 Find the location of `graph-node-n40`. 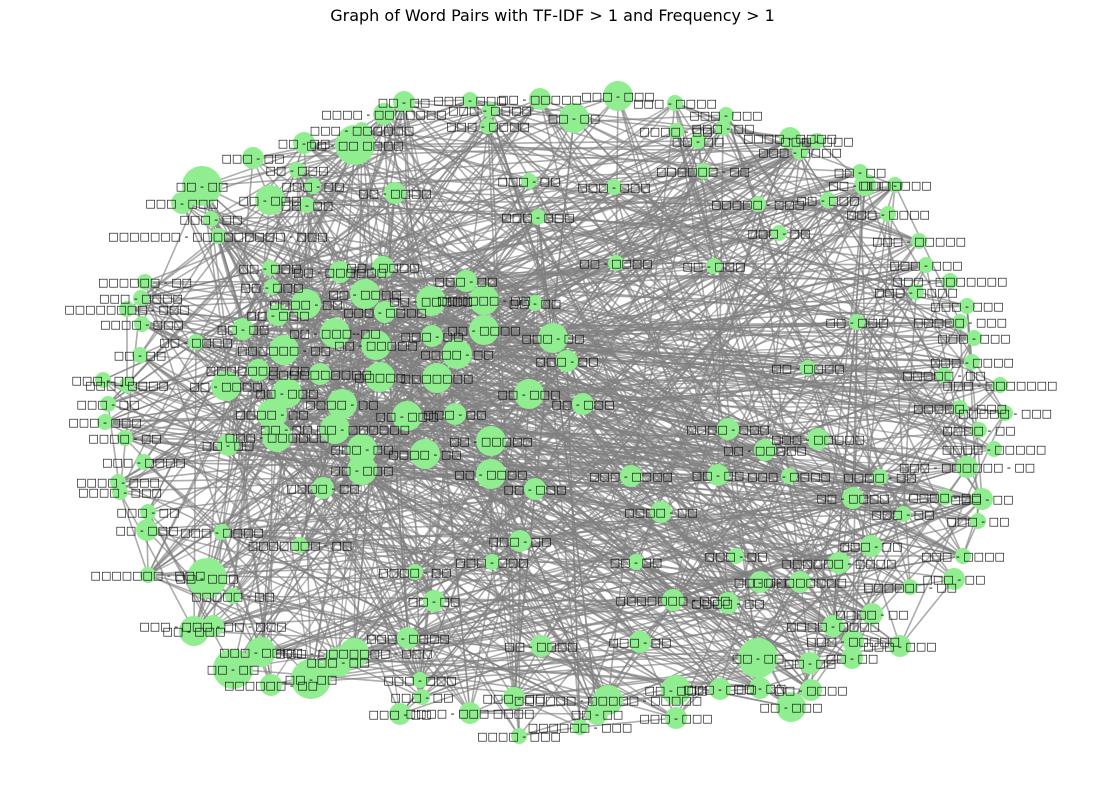

graph-node-n40 is located at coordinates (779, 233).